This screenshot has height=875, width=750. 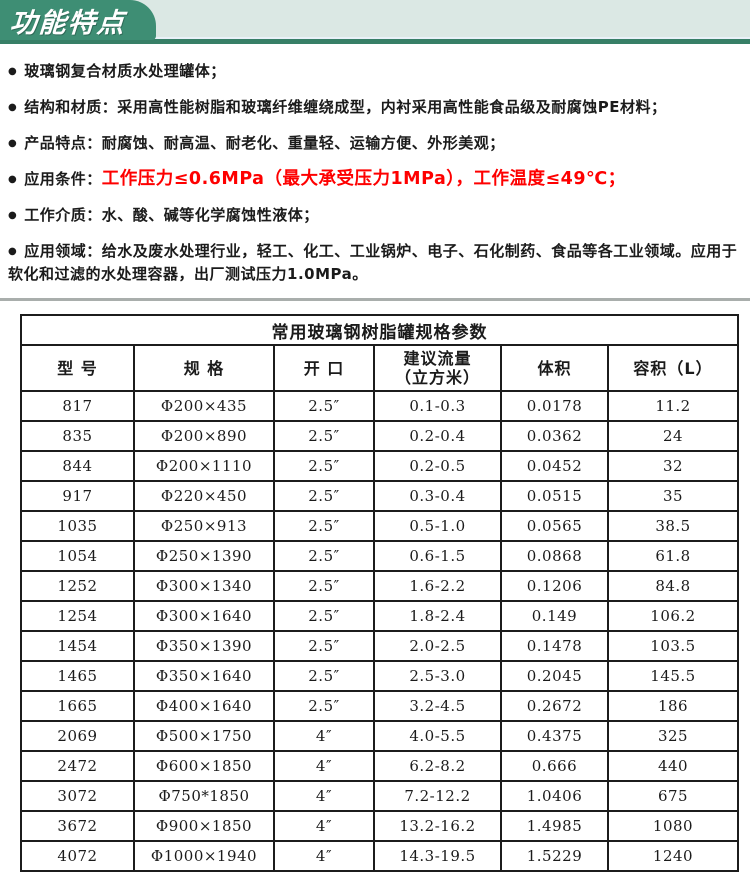 What do you see at coordinates (554, 368) in the screenshot?
I see `col-header: 体积` at bounding box center [554, 368].